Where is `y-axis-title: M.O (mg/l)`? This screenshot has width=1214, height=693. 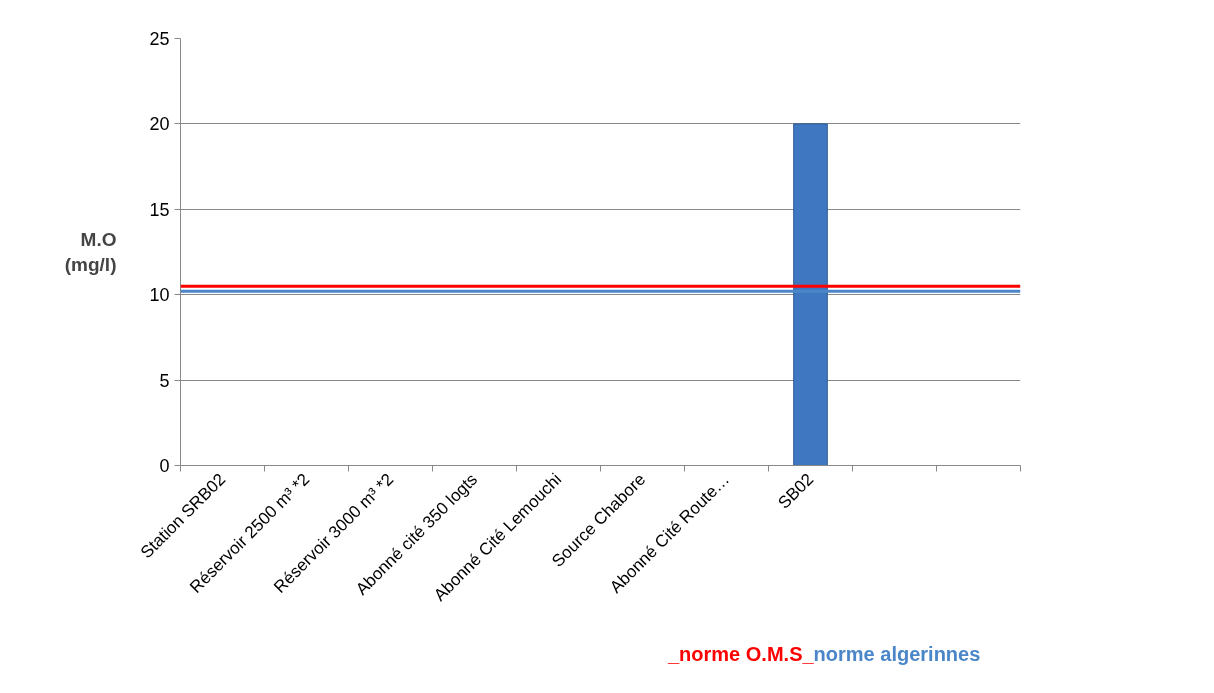
y-axis-title: M.O (mg/l) is located at coordinates (90, 252).